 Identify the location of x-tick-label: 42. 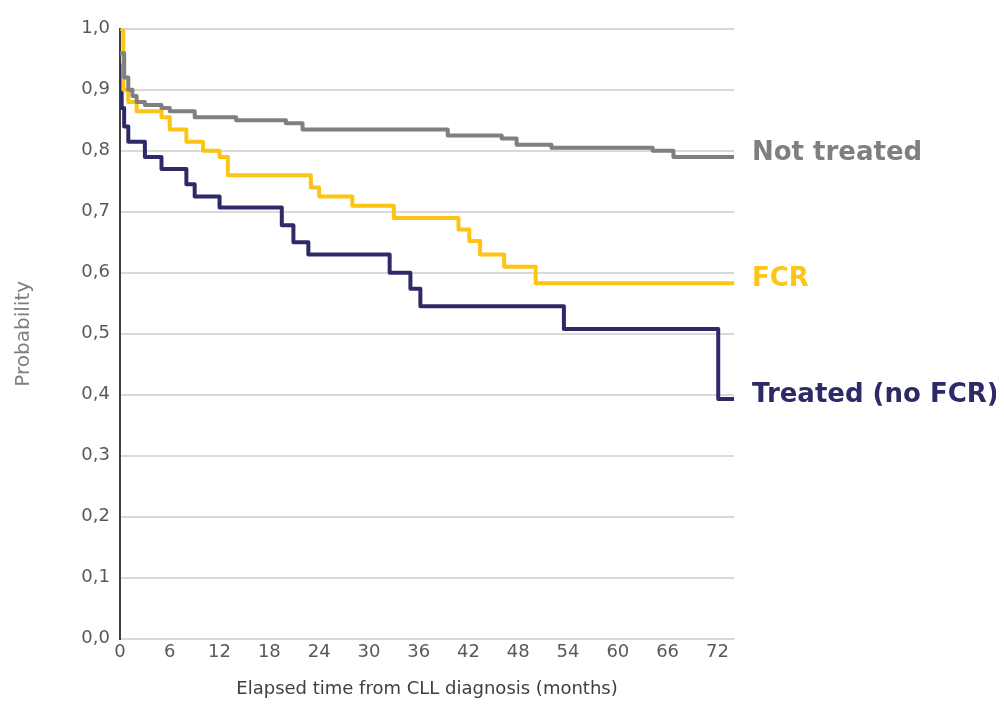
(468, 651).